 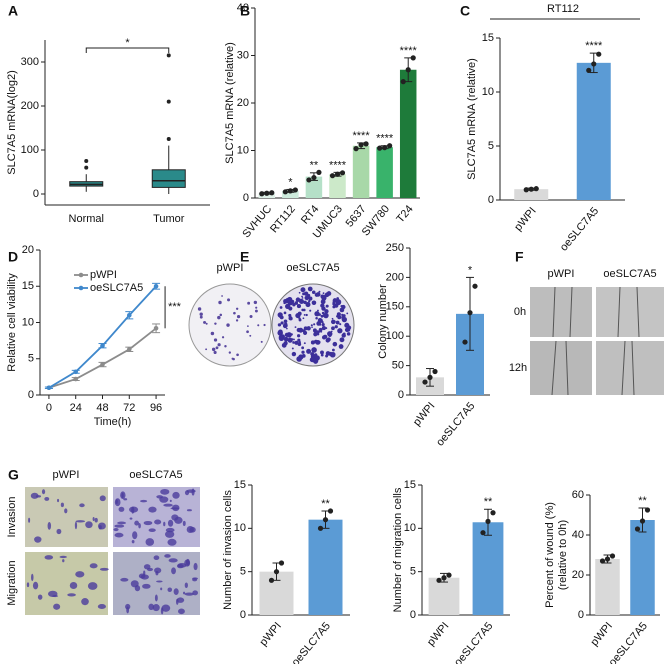 I want to click on significance: ****, so click(x=594, y=46).